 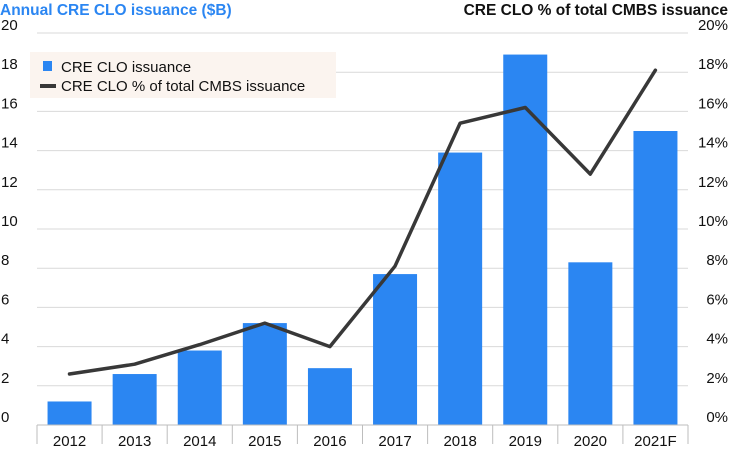 I want to click on right-tick-label: 0%, so click(x=717, y=417).